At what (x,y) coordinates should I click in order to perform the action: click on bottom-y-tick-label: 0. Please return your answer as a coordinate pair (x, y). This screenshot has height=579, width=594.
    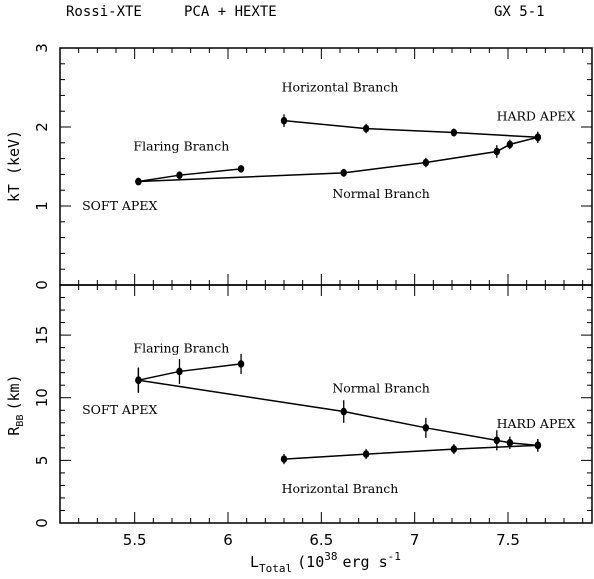
    Looking at the image, I should click on (42, 523).